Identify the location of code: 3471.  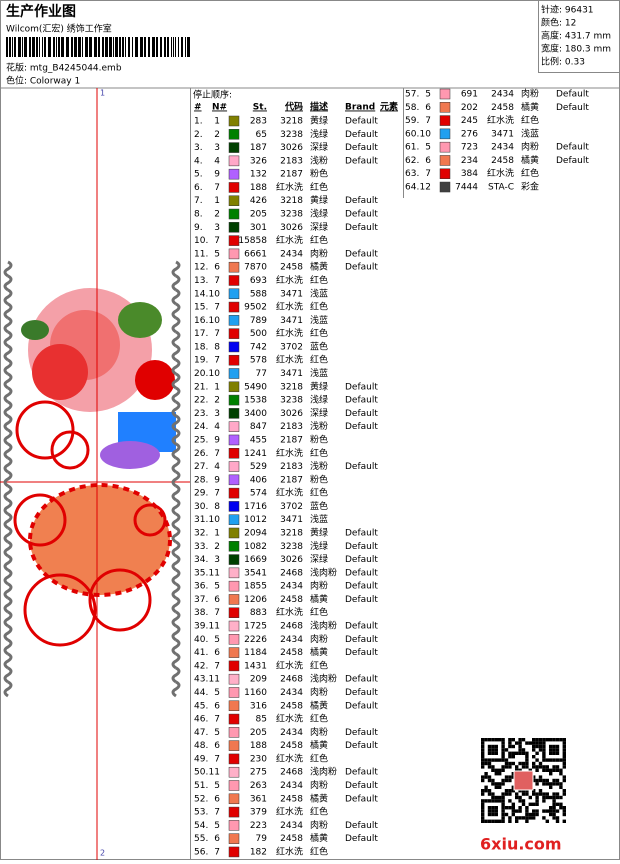
(291, 321).